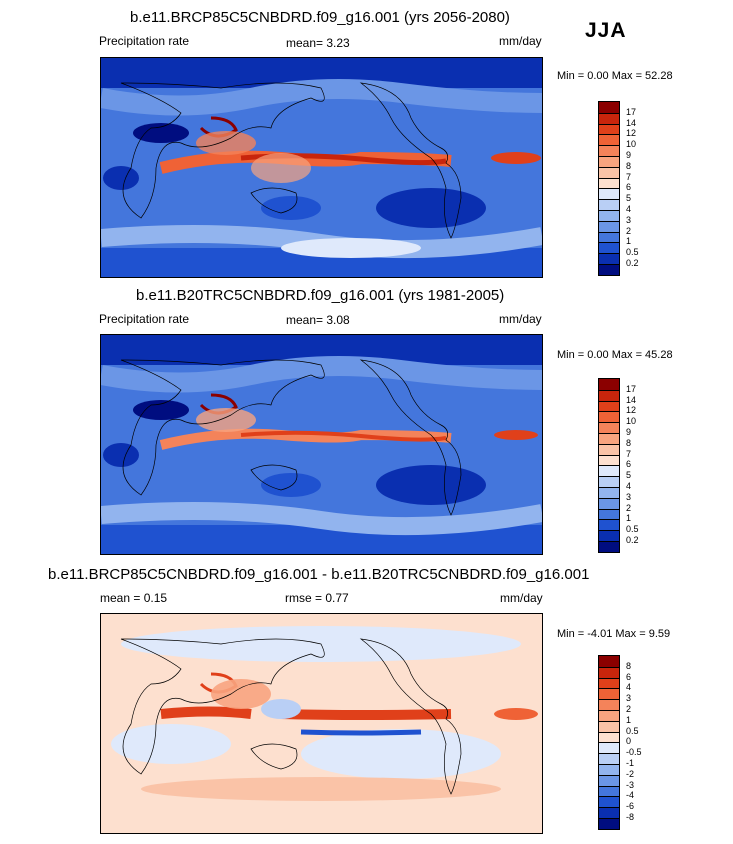 This screenshot has height=844, width=733. I want to click on panel1-colorbar, so click(609, 188).